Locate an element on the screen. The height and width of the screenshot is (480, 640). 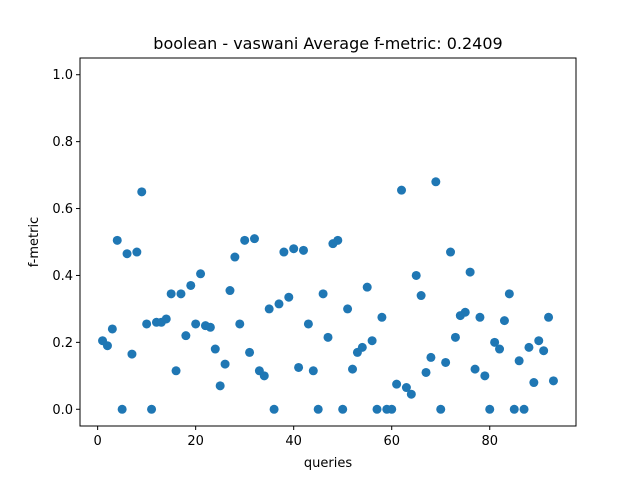
y-tick-label: 0.8 is located at coordinates (62, 142).